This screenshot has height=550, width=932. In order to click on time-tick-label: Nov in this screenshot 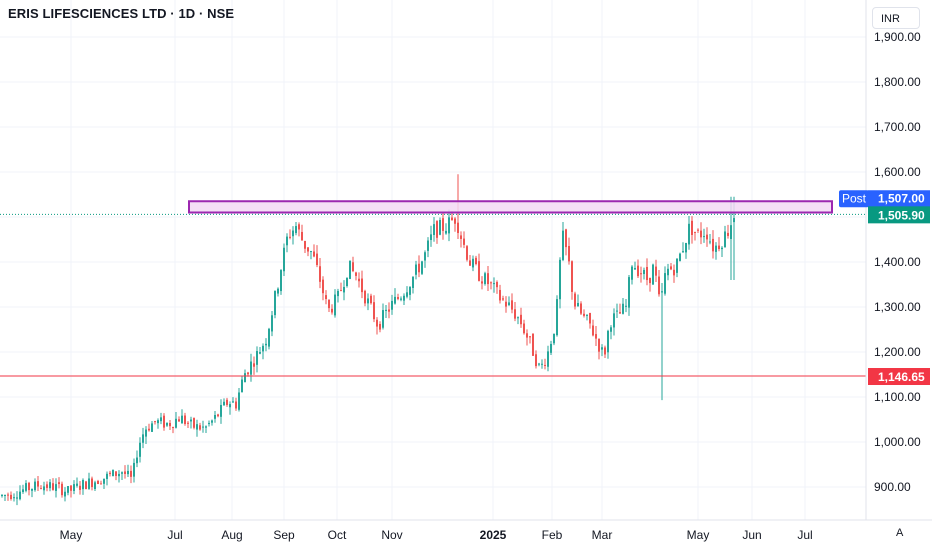, I will do `click(391, 535)`.